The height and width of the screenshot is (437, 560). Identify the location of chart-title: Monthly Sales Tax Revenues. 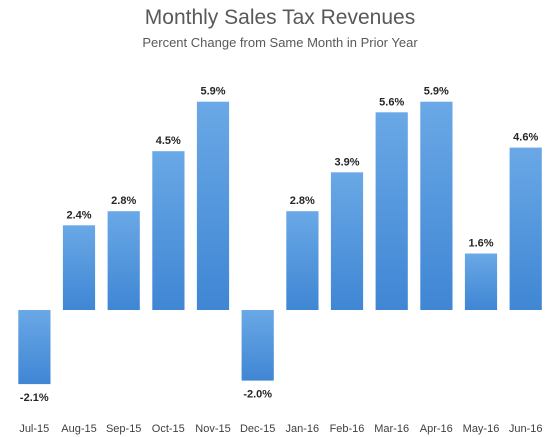
(280, 17).